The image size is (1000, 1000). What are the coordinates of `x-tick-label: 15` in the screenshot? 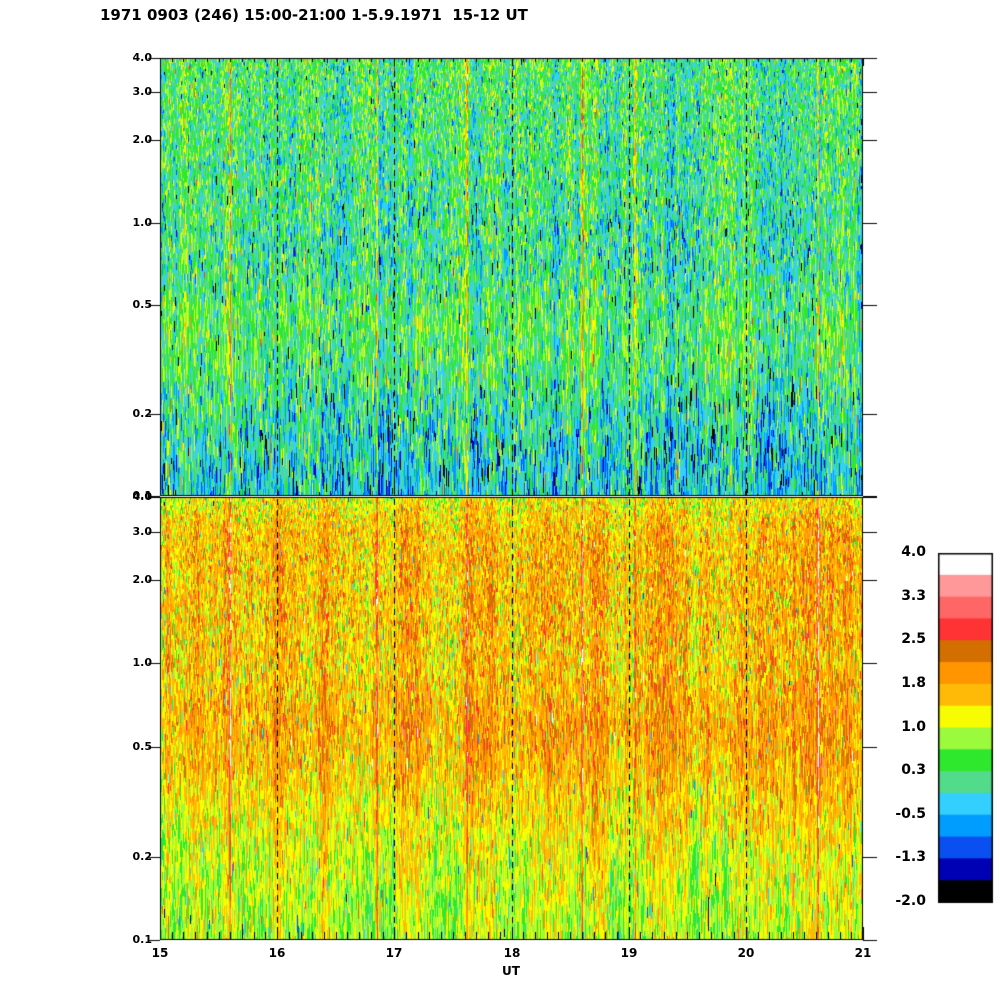 It's located at (160, 953).